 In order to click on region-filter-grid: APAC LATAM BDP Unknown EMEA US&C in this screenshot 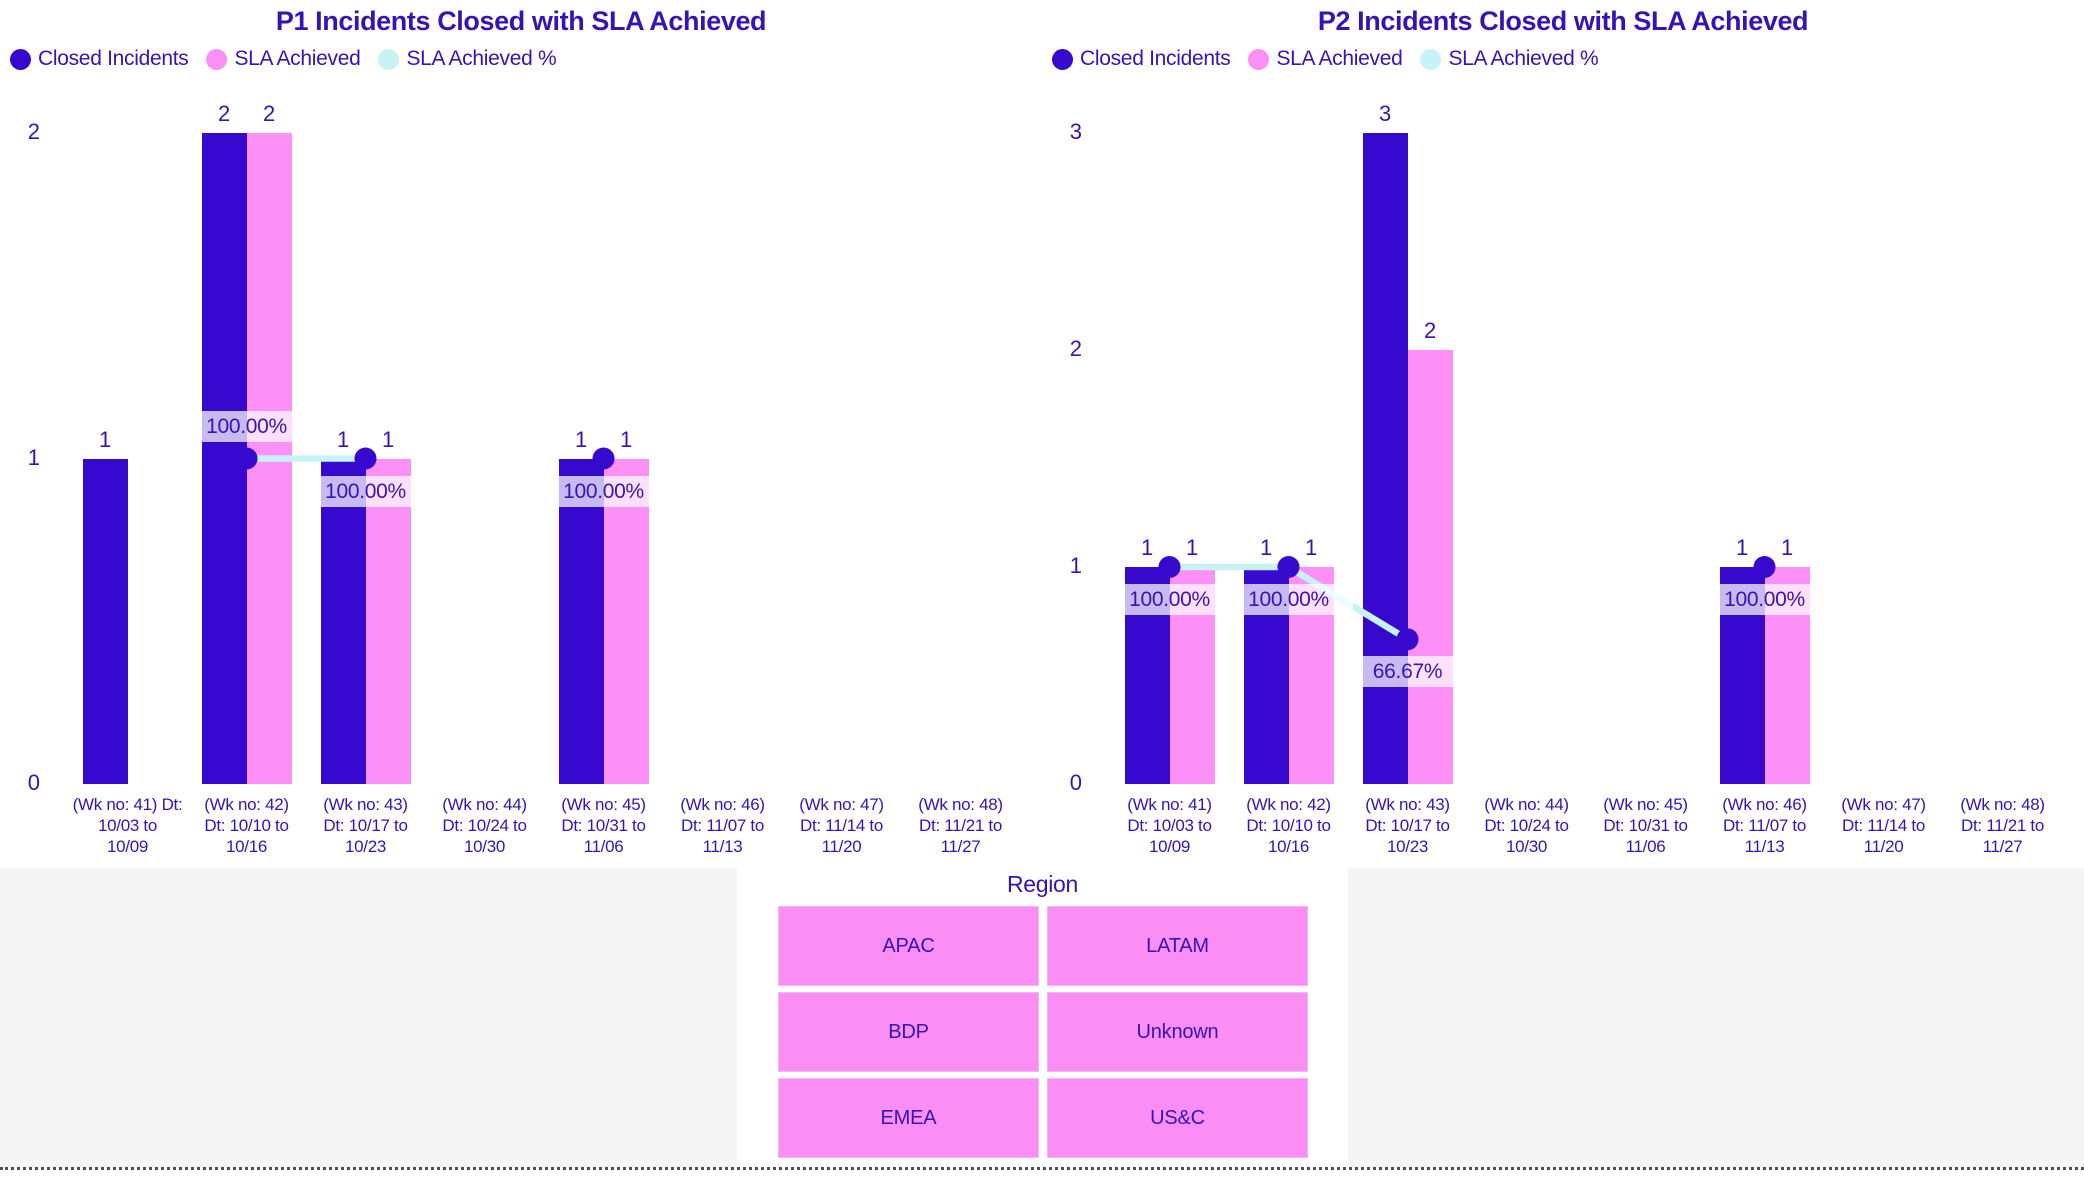, I will do `click(1043, 1032)`.